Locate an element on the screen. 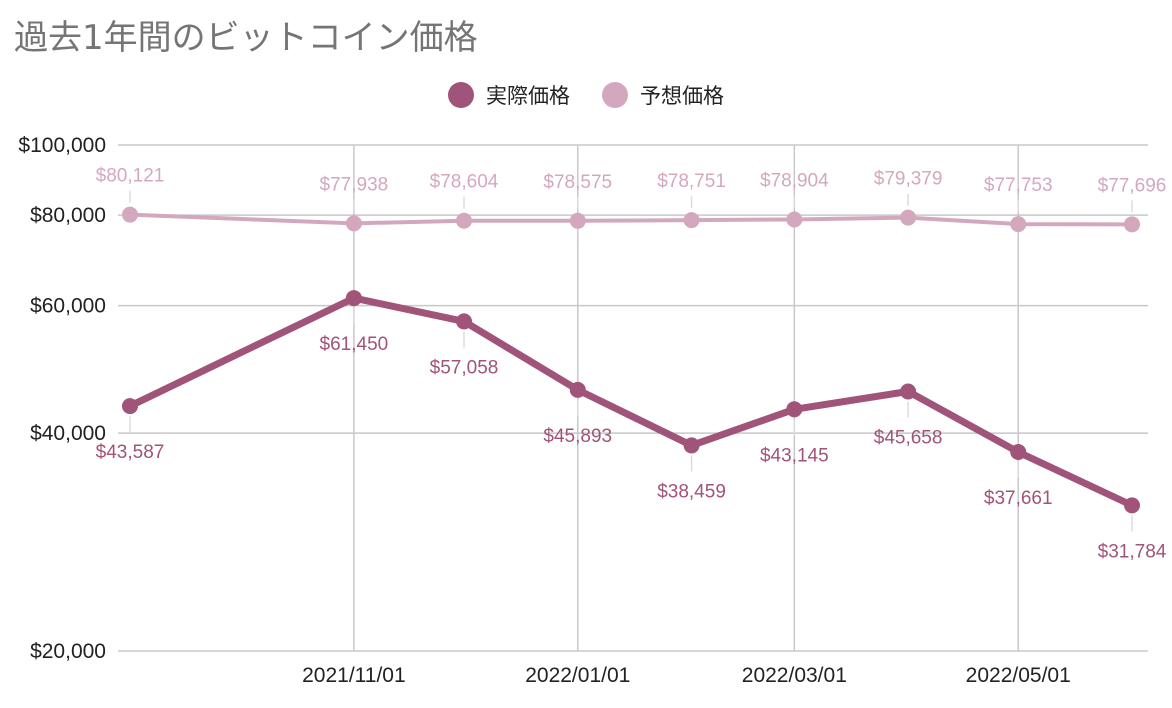 The image size is (1172, 708). y-tick-label: $40,000 is located at coordinates (68, 433).